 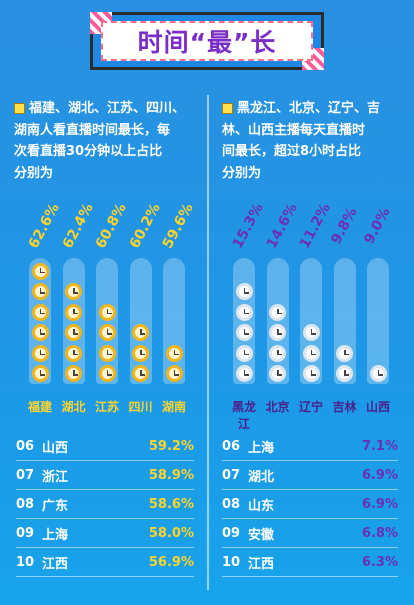 I want to click on panel-divider, so click(x=208, y=342).